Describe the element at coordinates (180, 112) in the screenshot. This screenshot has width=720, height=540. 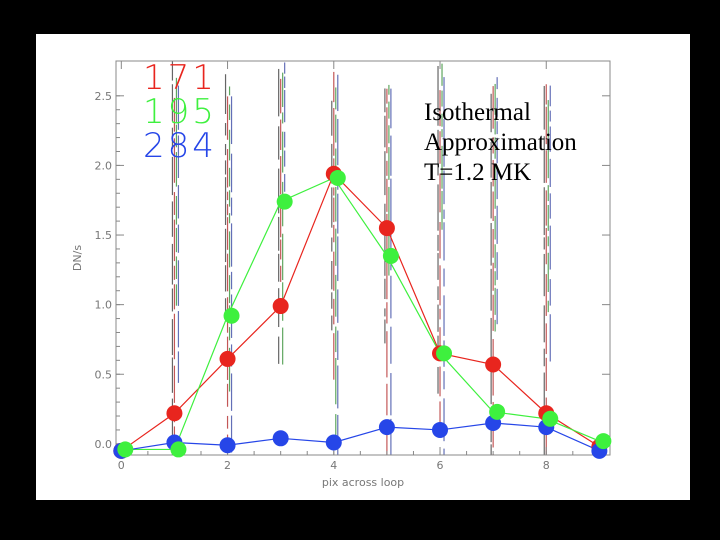
I see `legend-entry-195: 195` at that location.